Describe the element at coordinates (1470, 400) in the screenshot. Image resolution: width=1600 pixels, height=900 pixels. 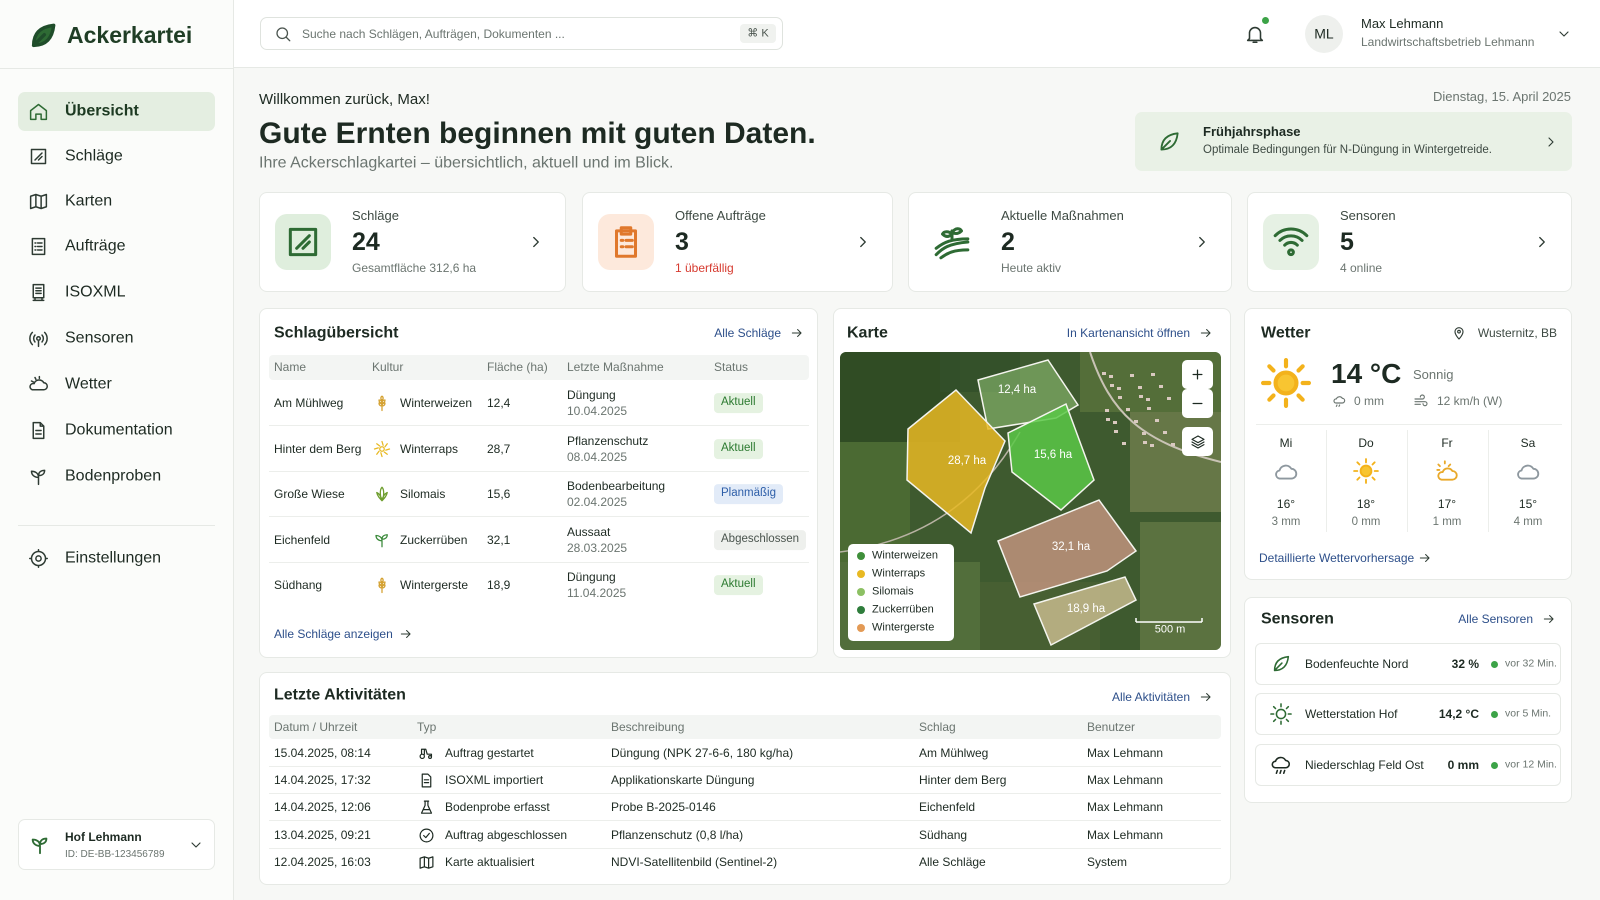
I see `wind: 12 km/h (W)` at that location.